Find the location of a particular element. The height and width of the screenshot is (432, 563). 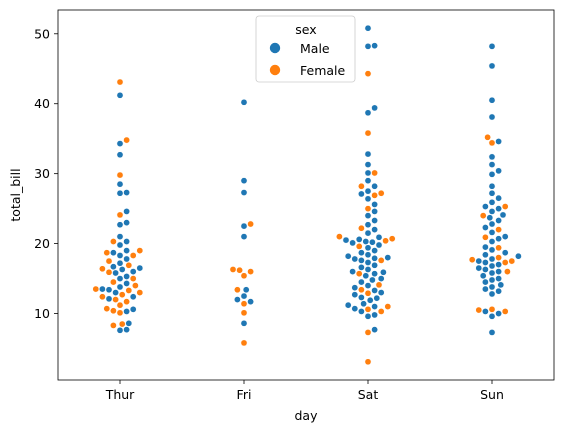

y-tick-label-30: 30 is located at coordinates (42, 173).